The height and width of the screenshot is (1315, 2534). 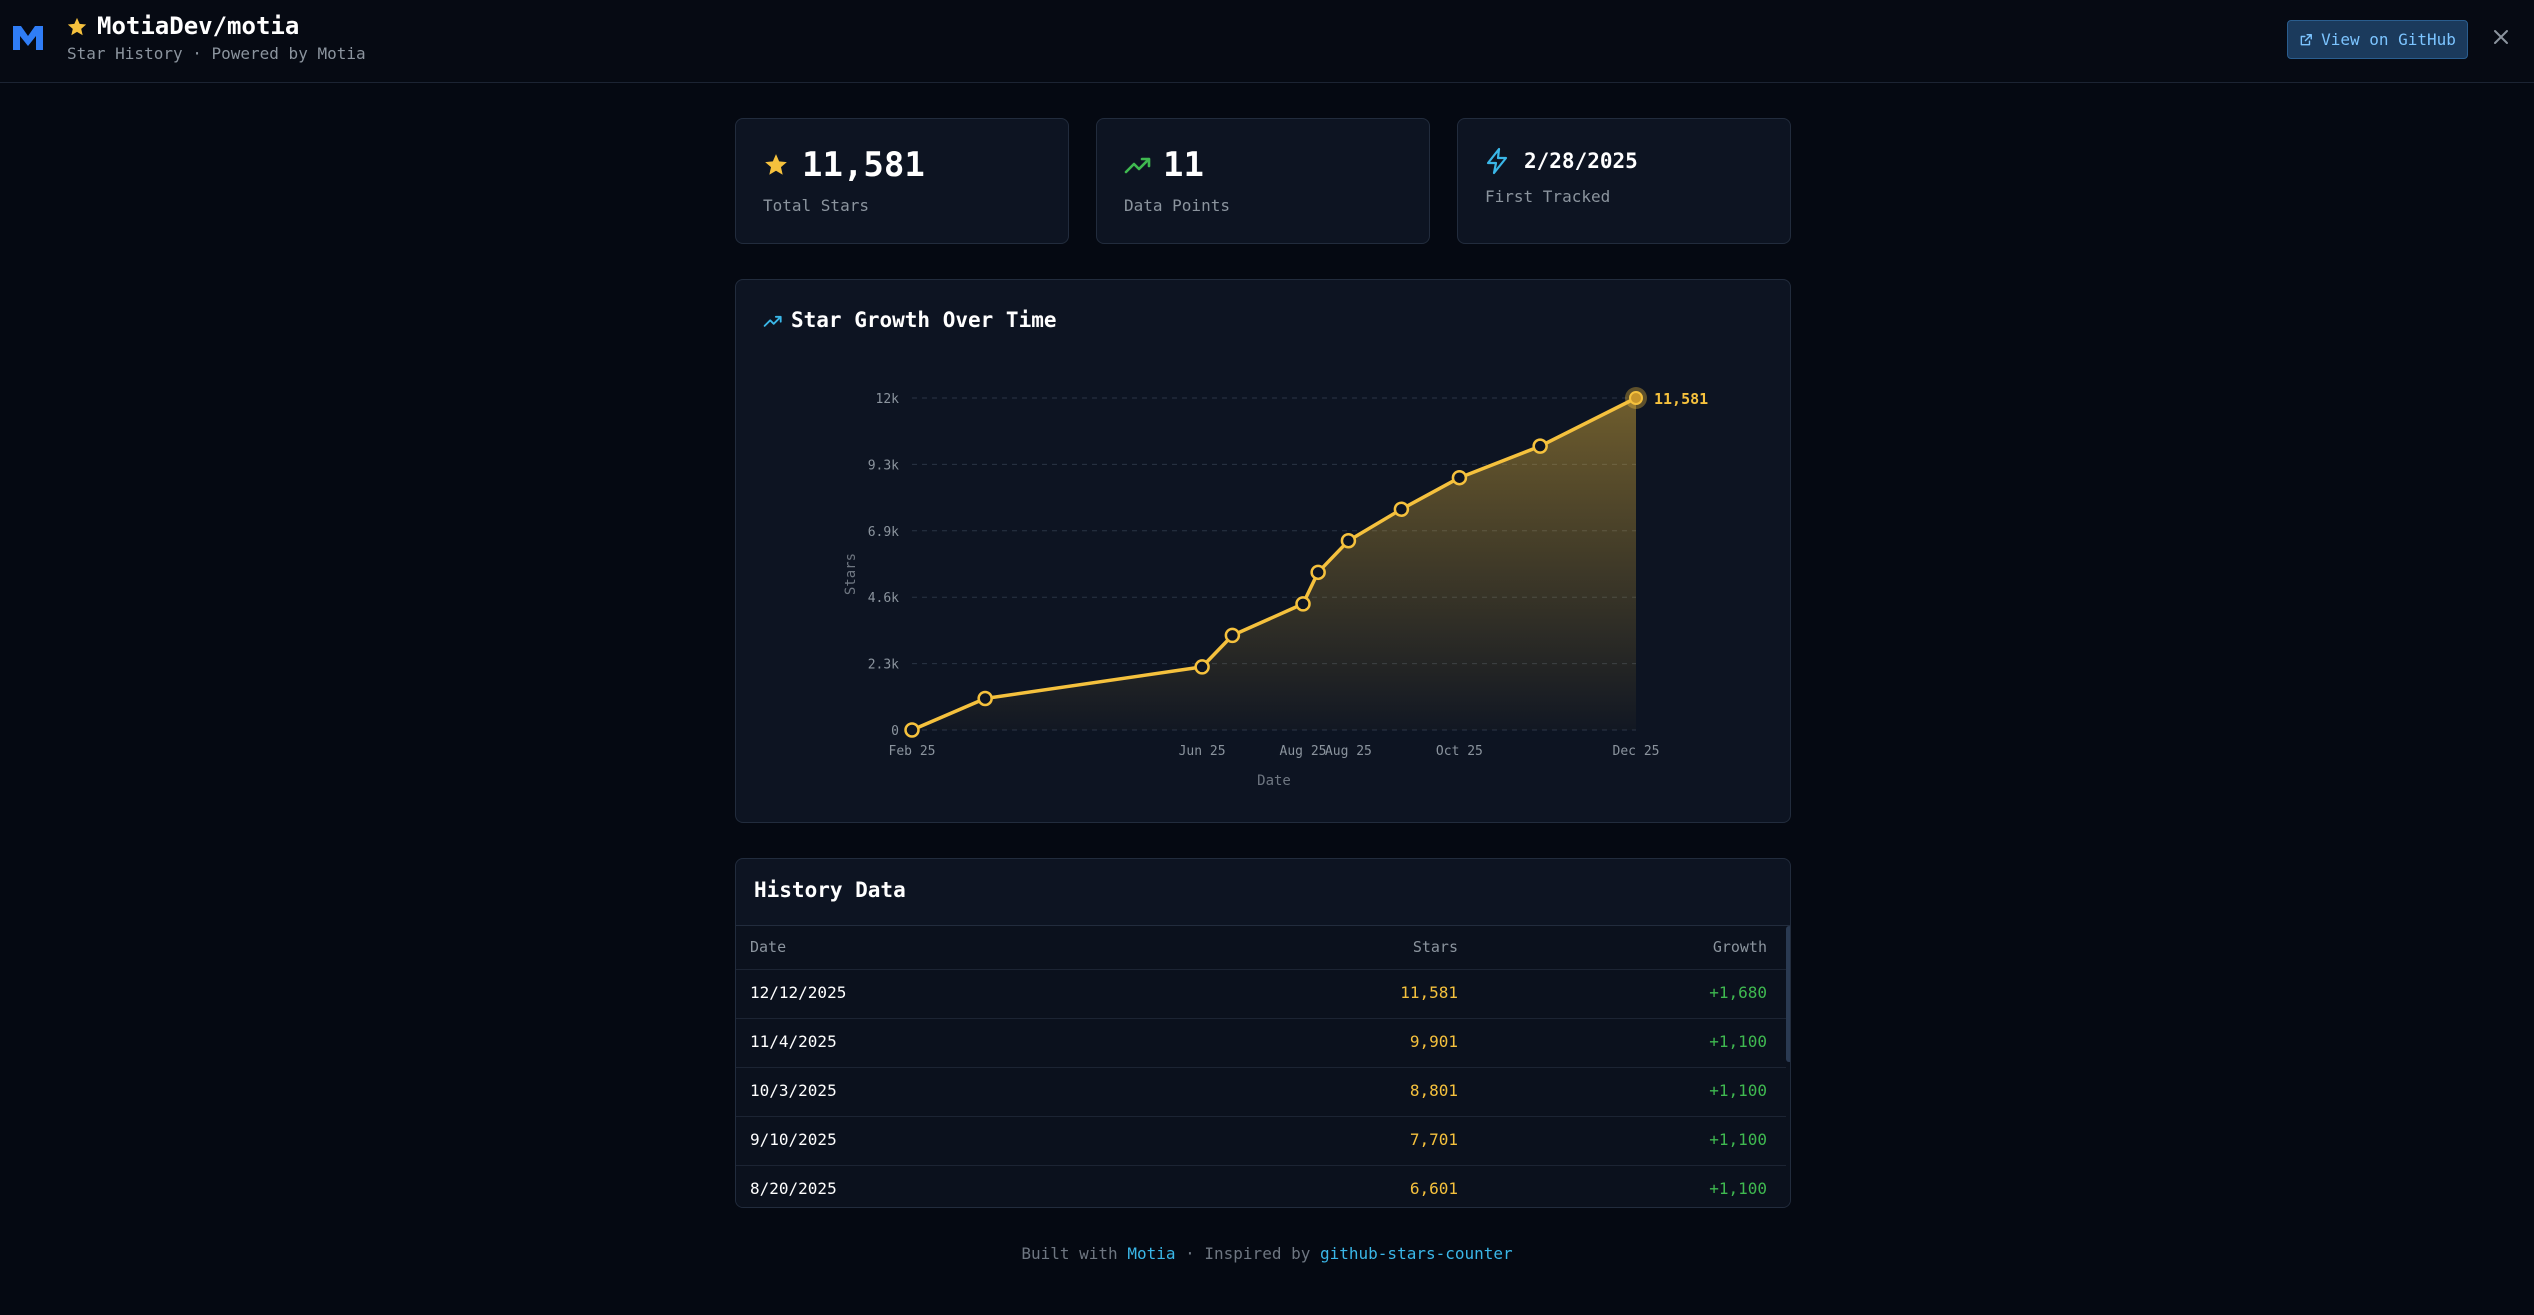 What do you see at coordinates (883, 598) in the screenshot?
I see `y-tick-label: 4.6k` at bounding box center [883, 598].